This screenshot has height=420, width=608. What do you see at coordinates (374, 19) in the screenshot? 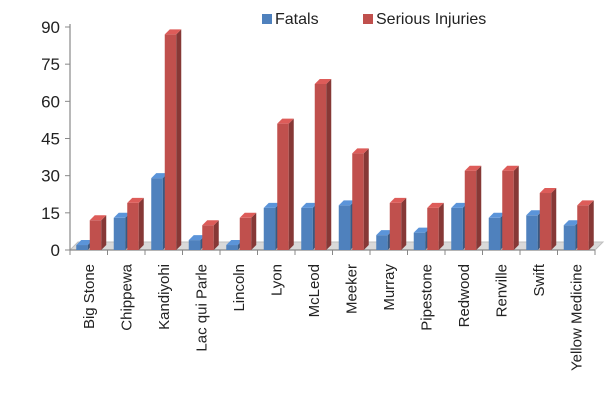
I see `legend: Fatals Serious Injuries` at bounding box center [374, 19].